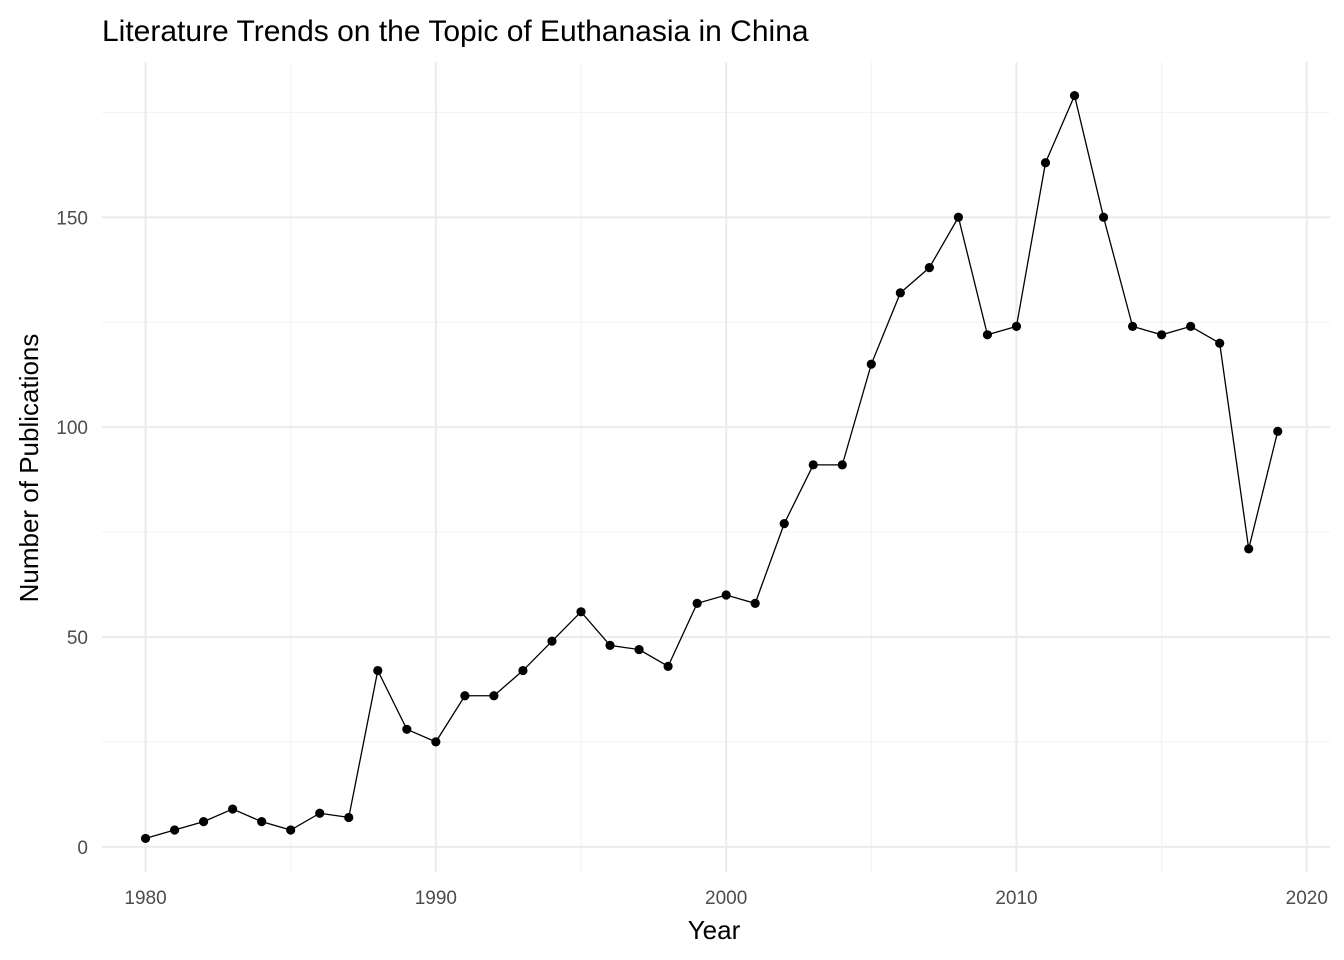  Describe the element at coordinates (145, 898) in the screenshot. I see `x-tick-label: 1980` at that location.